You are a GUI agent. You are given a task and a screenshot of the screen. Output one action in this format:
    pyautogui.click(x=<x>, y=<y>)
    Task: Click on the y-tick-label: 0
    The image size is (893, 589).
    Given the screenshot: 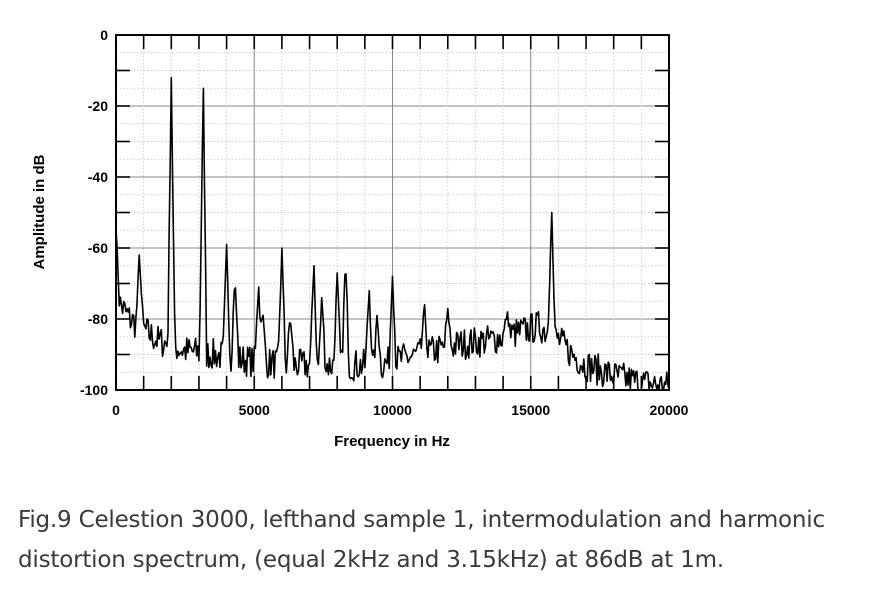 What is the action you would take?
    pyautogui.click(x=104, y=35)
    